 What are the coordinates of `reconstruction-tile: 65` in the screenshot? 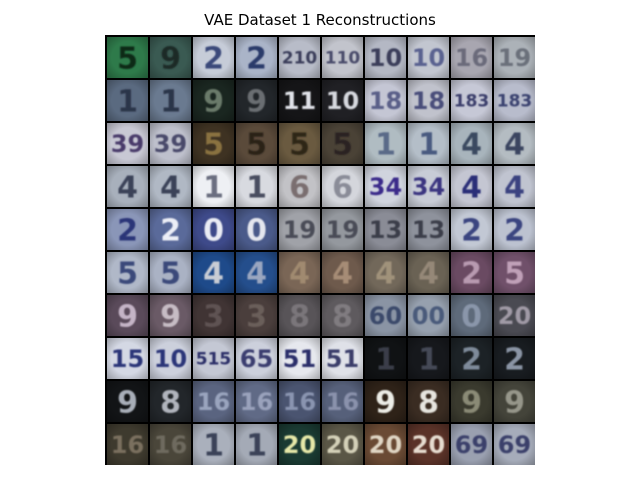 It's located at (256, 358).